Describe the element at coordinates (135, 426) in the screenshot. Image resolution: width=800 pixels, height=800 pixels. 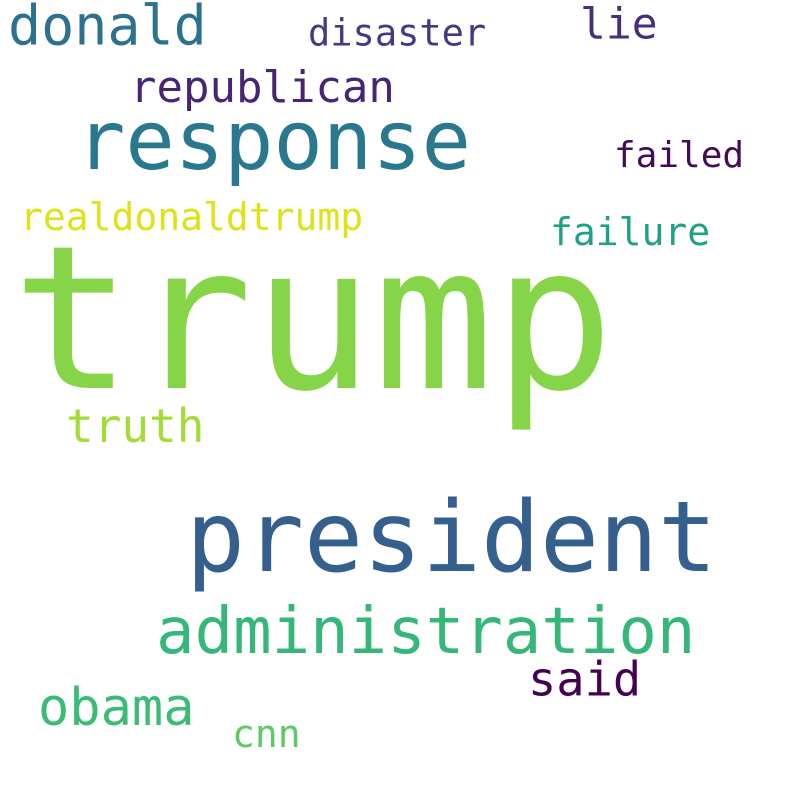
I see `word-truth: truth` at that location.